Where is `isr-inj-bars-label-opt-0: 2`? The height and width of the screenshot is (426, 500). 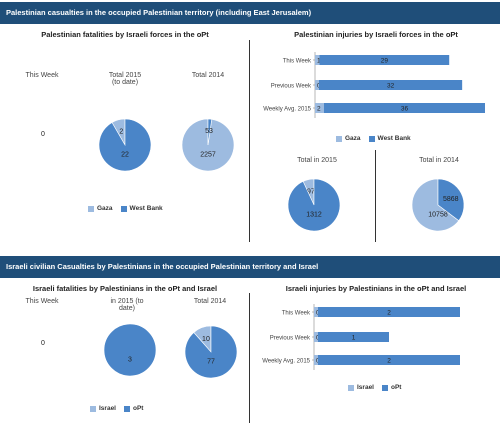 isr-inj-bars-label-opt-0: 2 is located at coordinates (389, 313).